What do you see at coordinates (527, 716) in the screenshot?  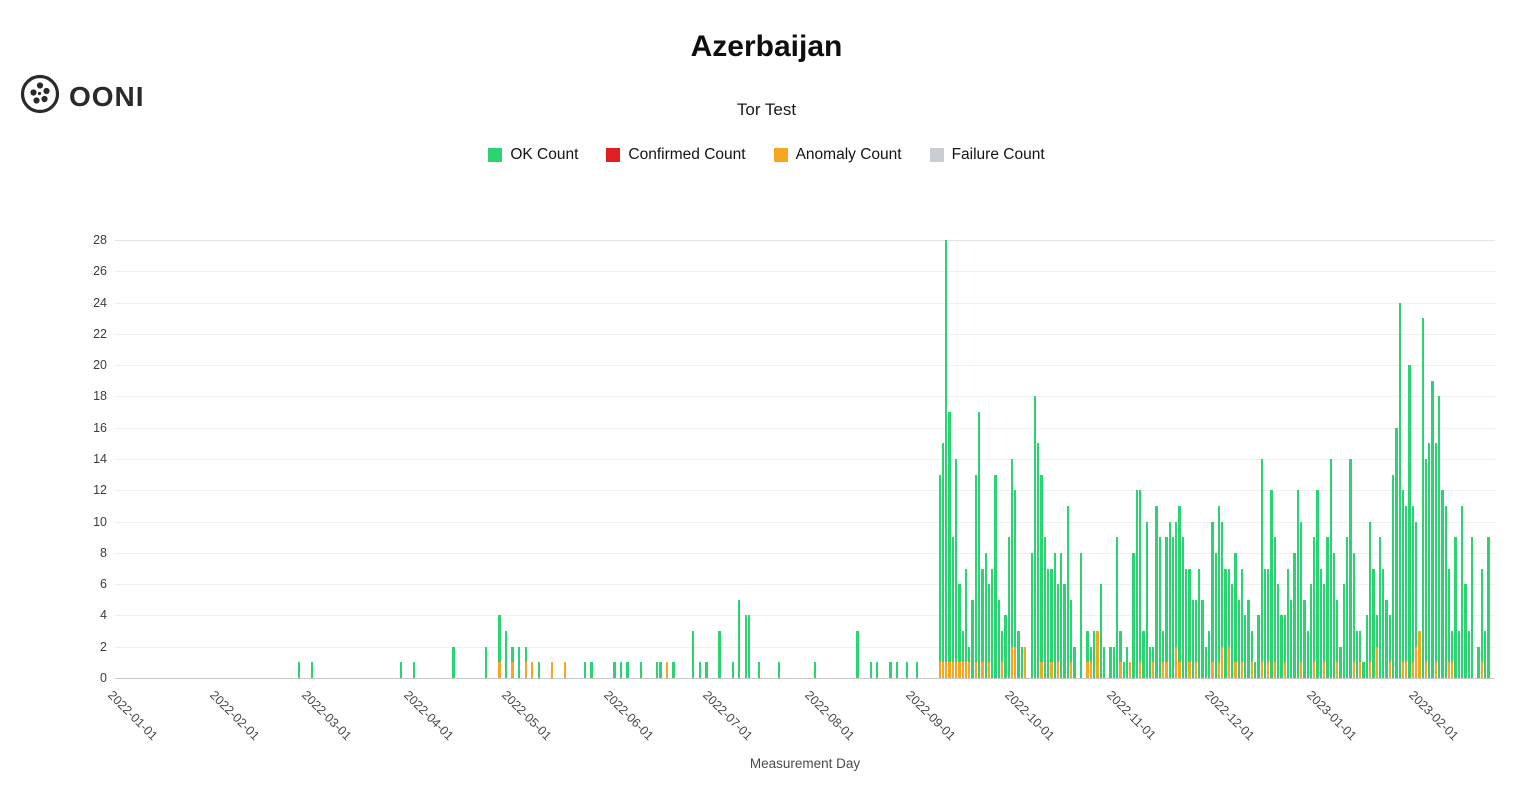 I see `x-axis-tick-label: 2022-05-01` at bounding box center [527, 716].